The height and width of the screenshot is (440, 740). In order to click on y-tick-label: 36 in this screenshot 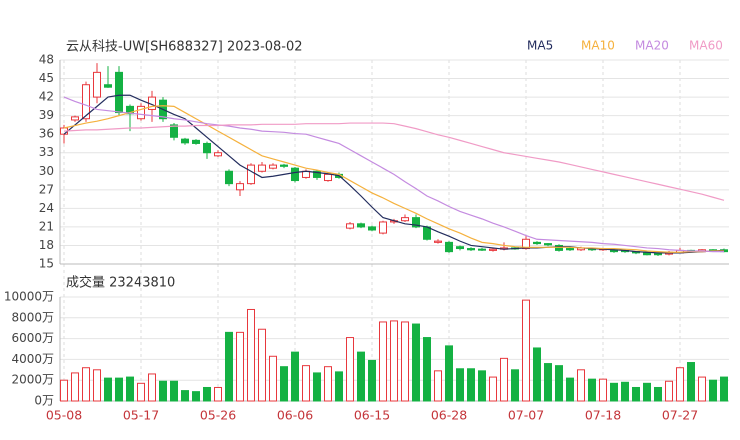, I will do `click(46, 134)`.